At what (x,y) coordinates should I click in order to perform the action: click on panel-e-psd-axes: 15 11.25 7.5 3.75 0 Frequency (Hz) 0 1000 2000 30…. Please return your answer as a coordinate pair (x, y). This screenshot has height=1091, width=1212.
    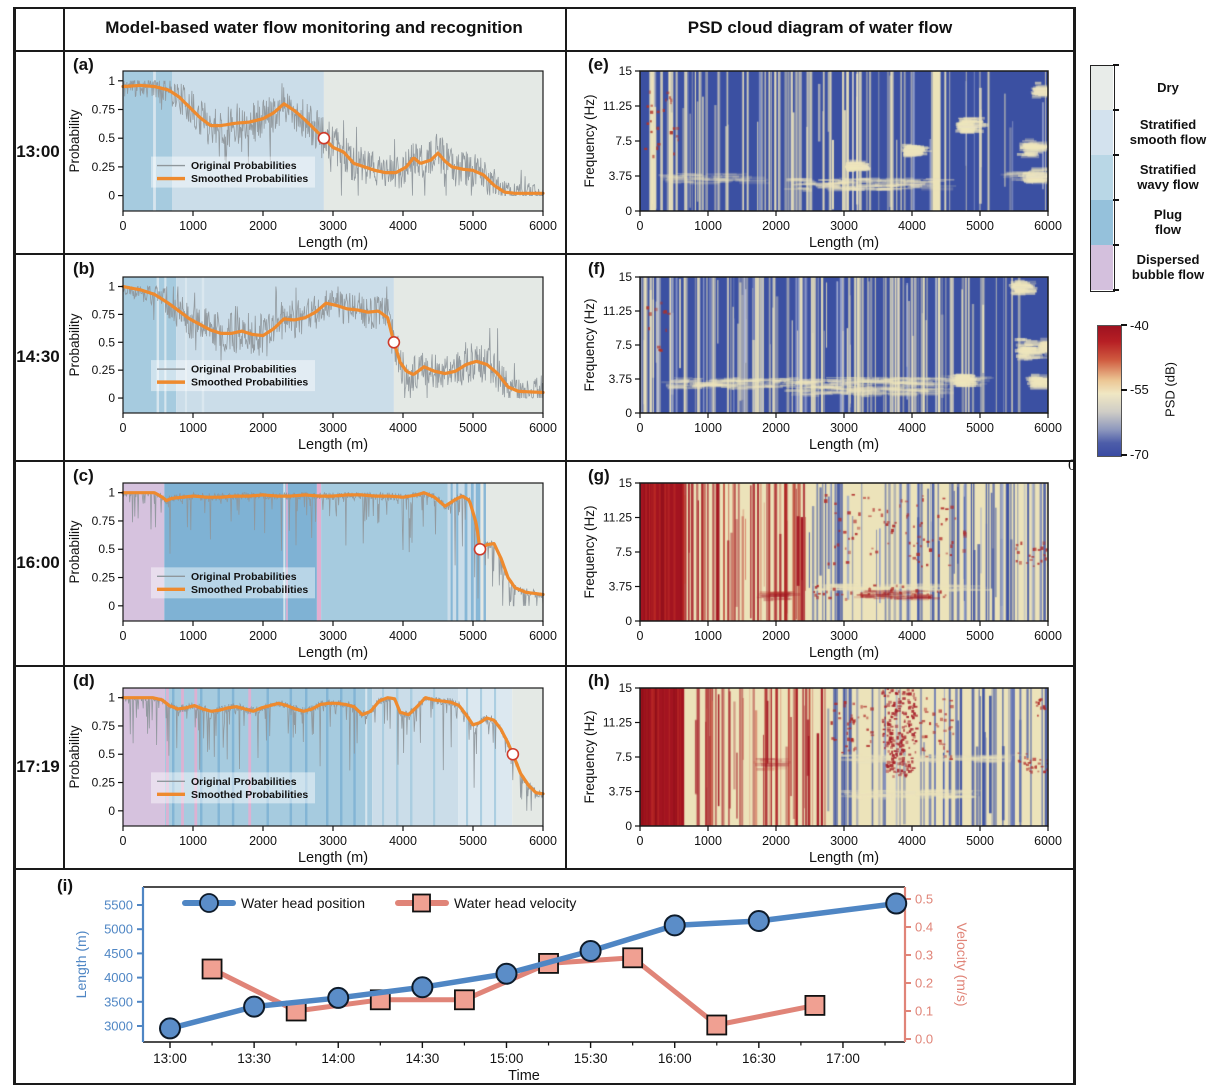
    Looking at the image, I should click on (822, 157).